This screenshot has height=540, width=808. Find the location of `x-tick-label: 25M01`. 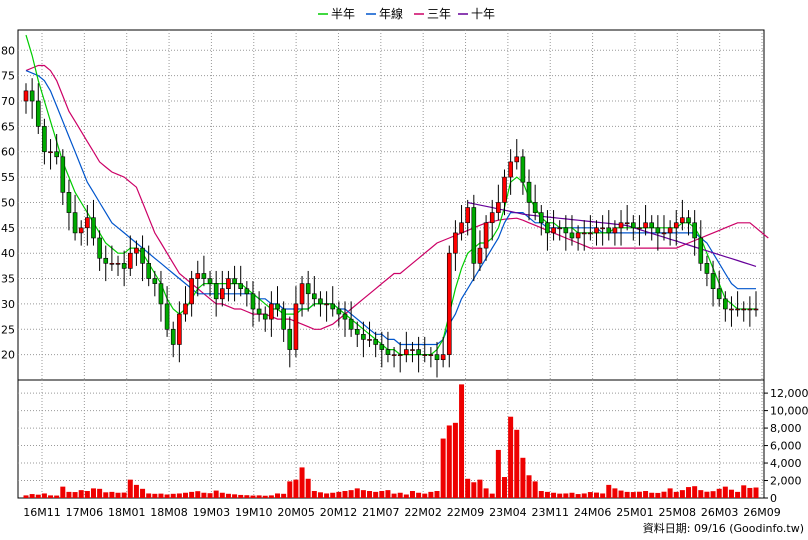

x-tick-label: 25M01 is located at coordinates (635, 512).